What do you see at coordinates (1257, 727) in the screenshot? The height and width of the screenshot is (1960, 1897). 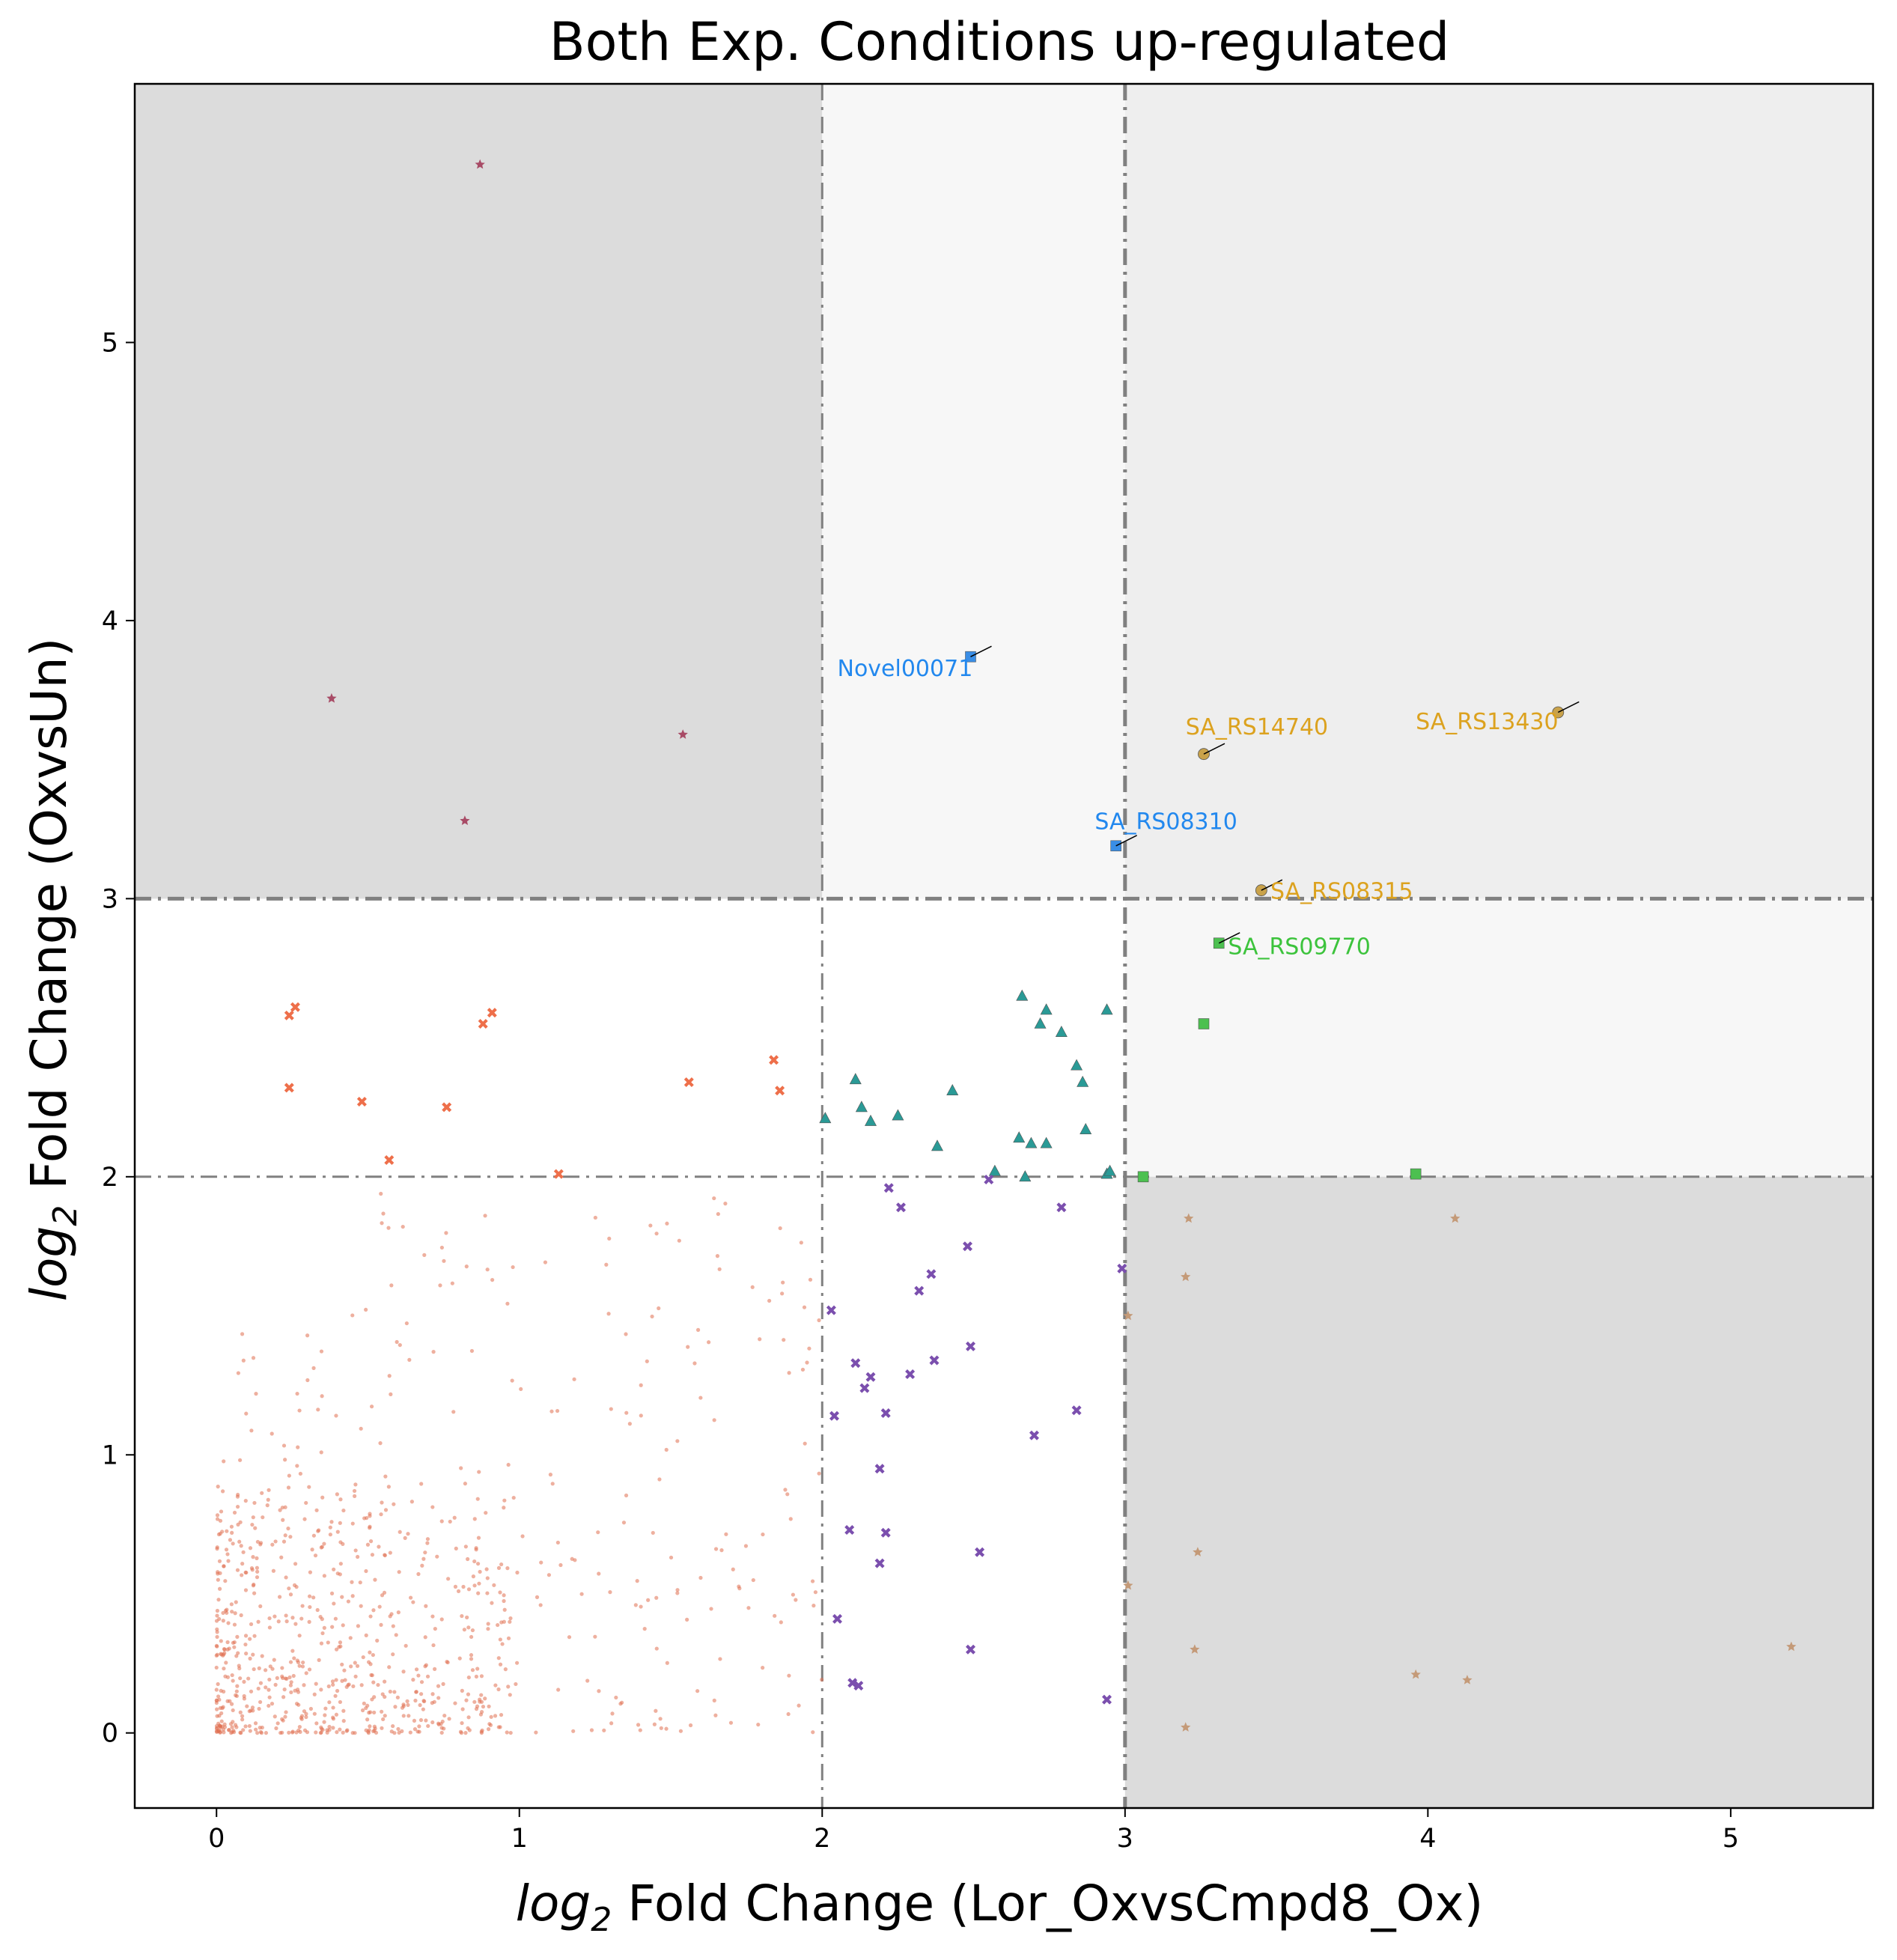 I see `annotation-label: SA_RS14740` at bounding box center [1257, 727].